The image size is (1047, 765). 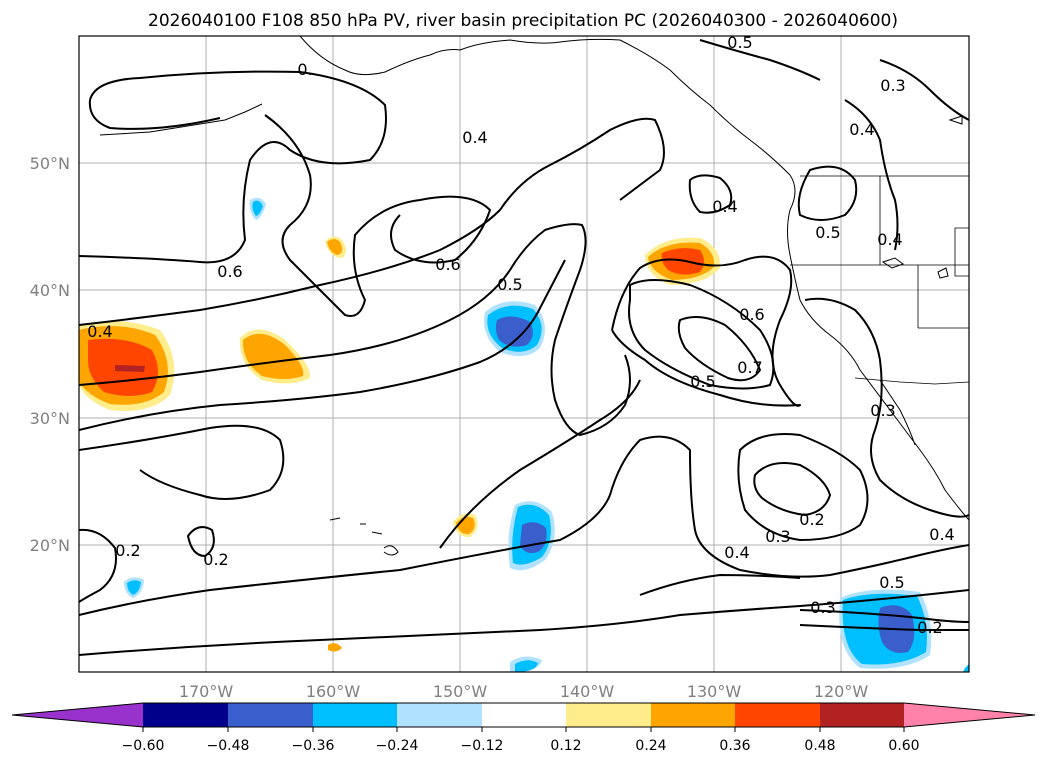 I want to click on colorbar-extend-high, so click(x=969, y=715).